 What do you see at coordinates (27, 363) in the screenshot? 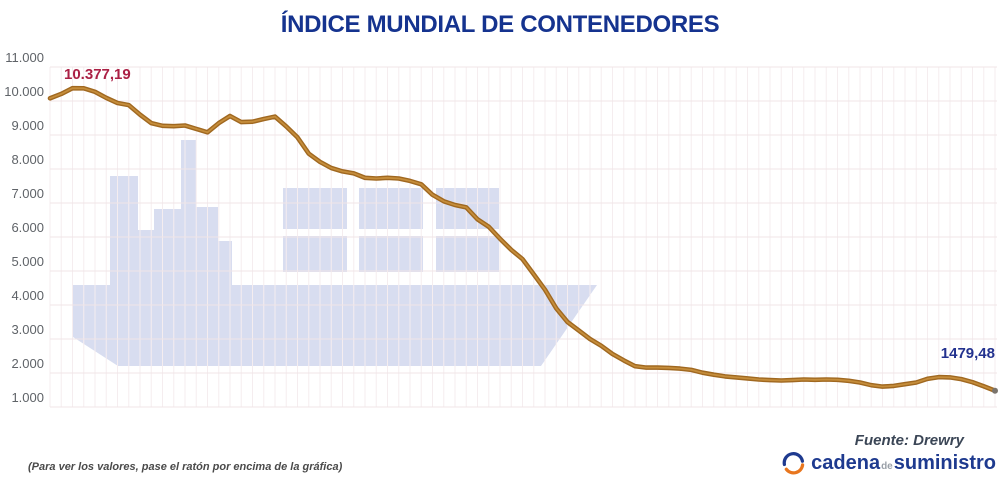
I see `y-axis-tick-label: 2.000` at bounding box center [27, 363].